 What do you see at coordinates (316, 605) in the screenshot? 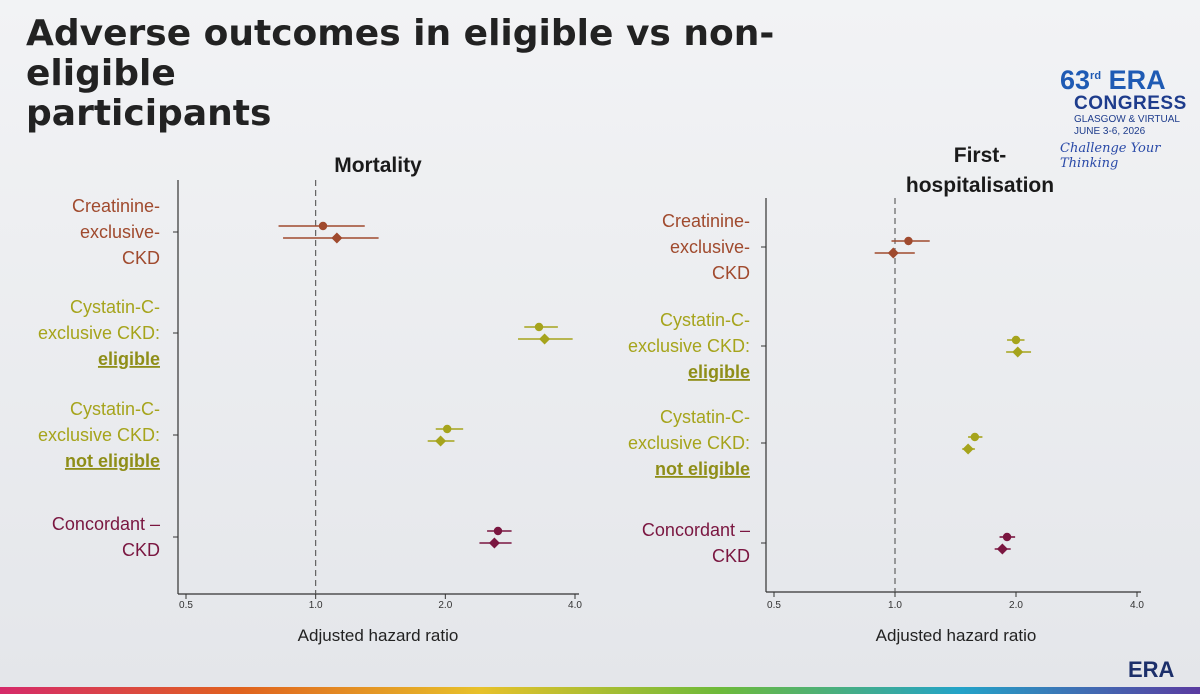
I see `panel1-x-tick-label: 1.0` at bounding box center [316, 605].